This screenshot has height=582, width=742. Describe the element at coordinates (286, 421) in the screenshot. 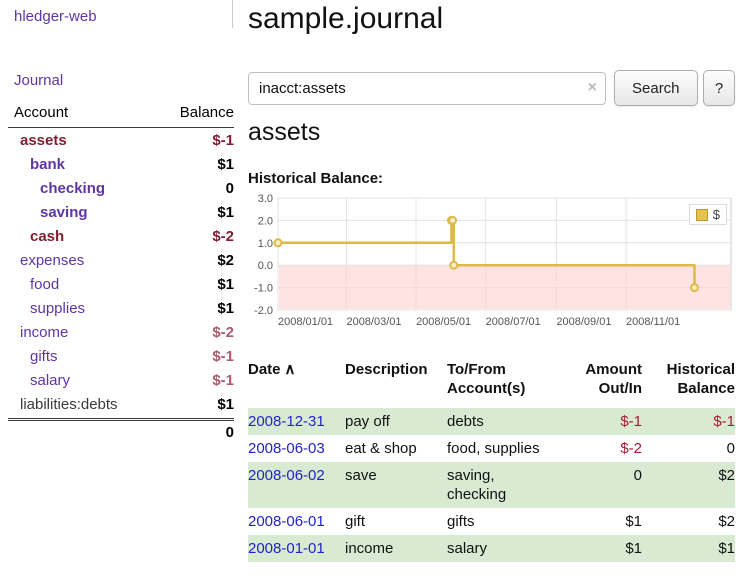

I see `transaction-date-link: 2008-12-31` at that location.